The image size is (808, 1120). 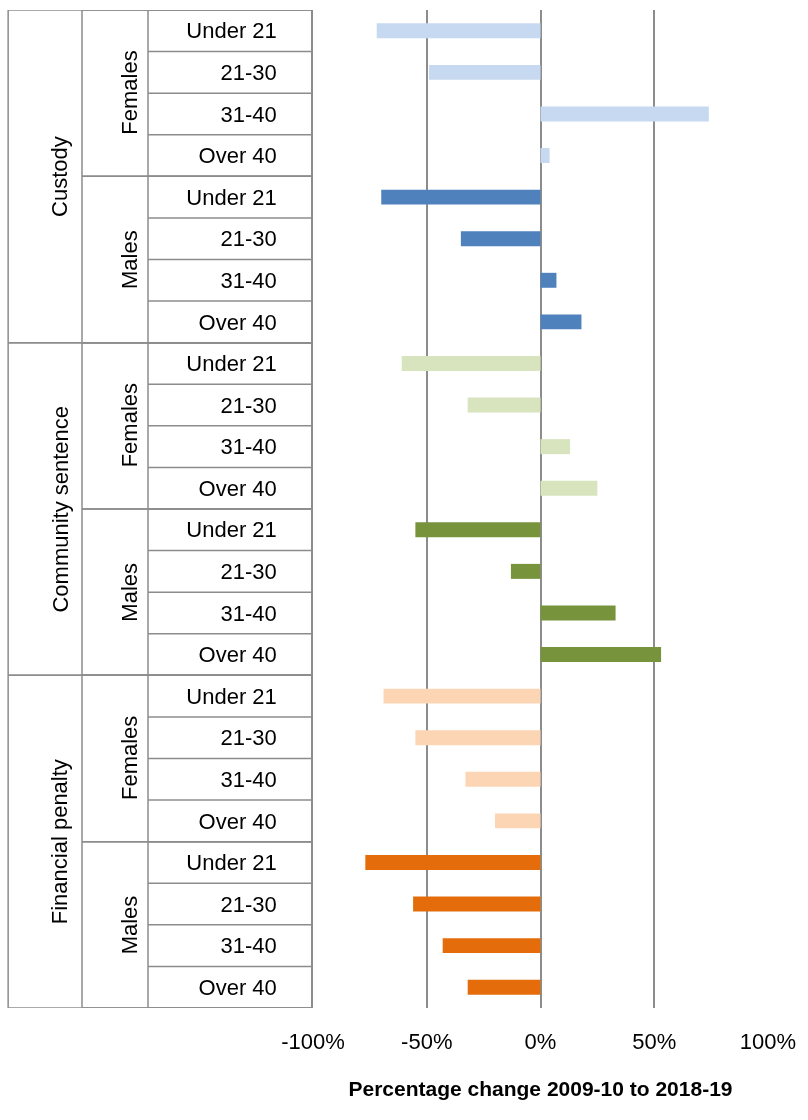 I want to click on x-axis-title: Percentage change 2009-10 to 2018-19, so click(x=540, y=1089).